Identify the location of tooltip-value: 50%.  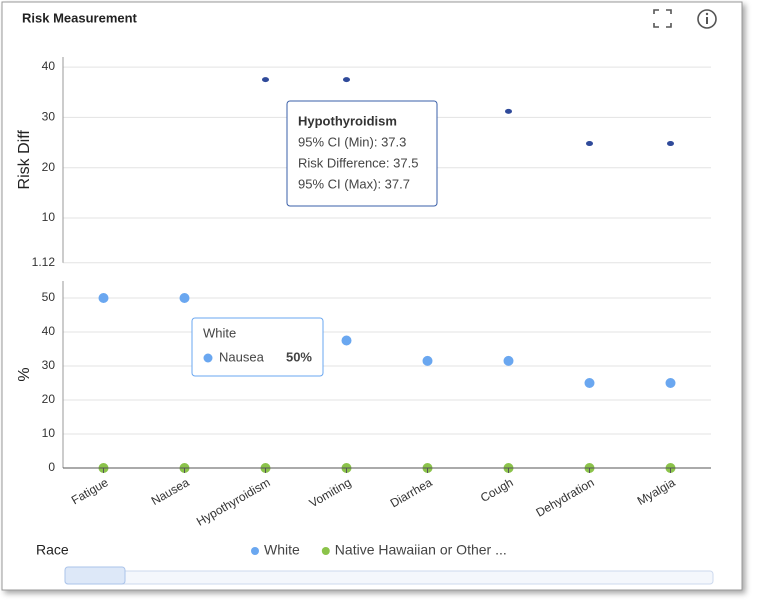
(299, 356).